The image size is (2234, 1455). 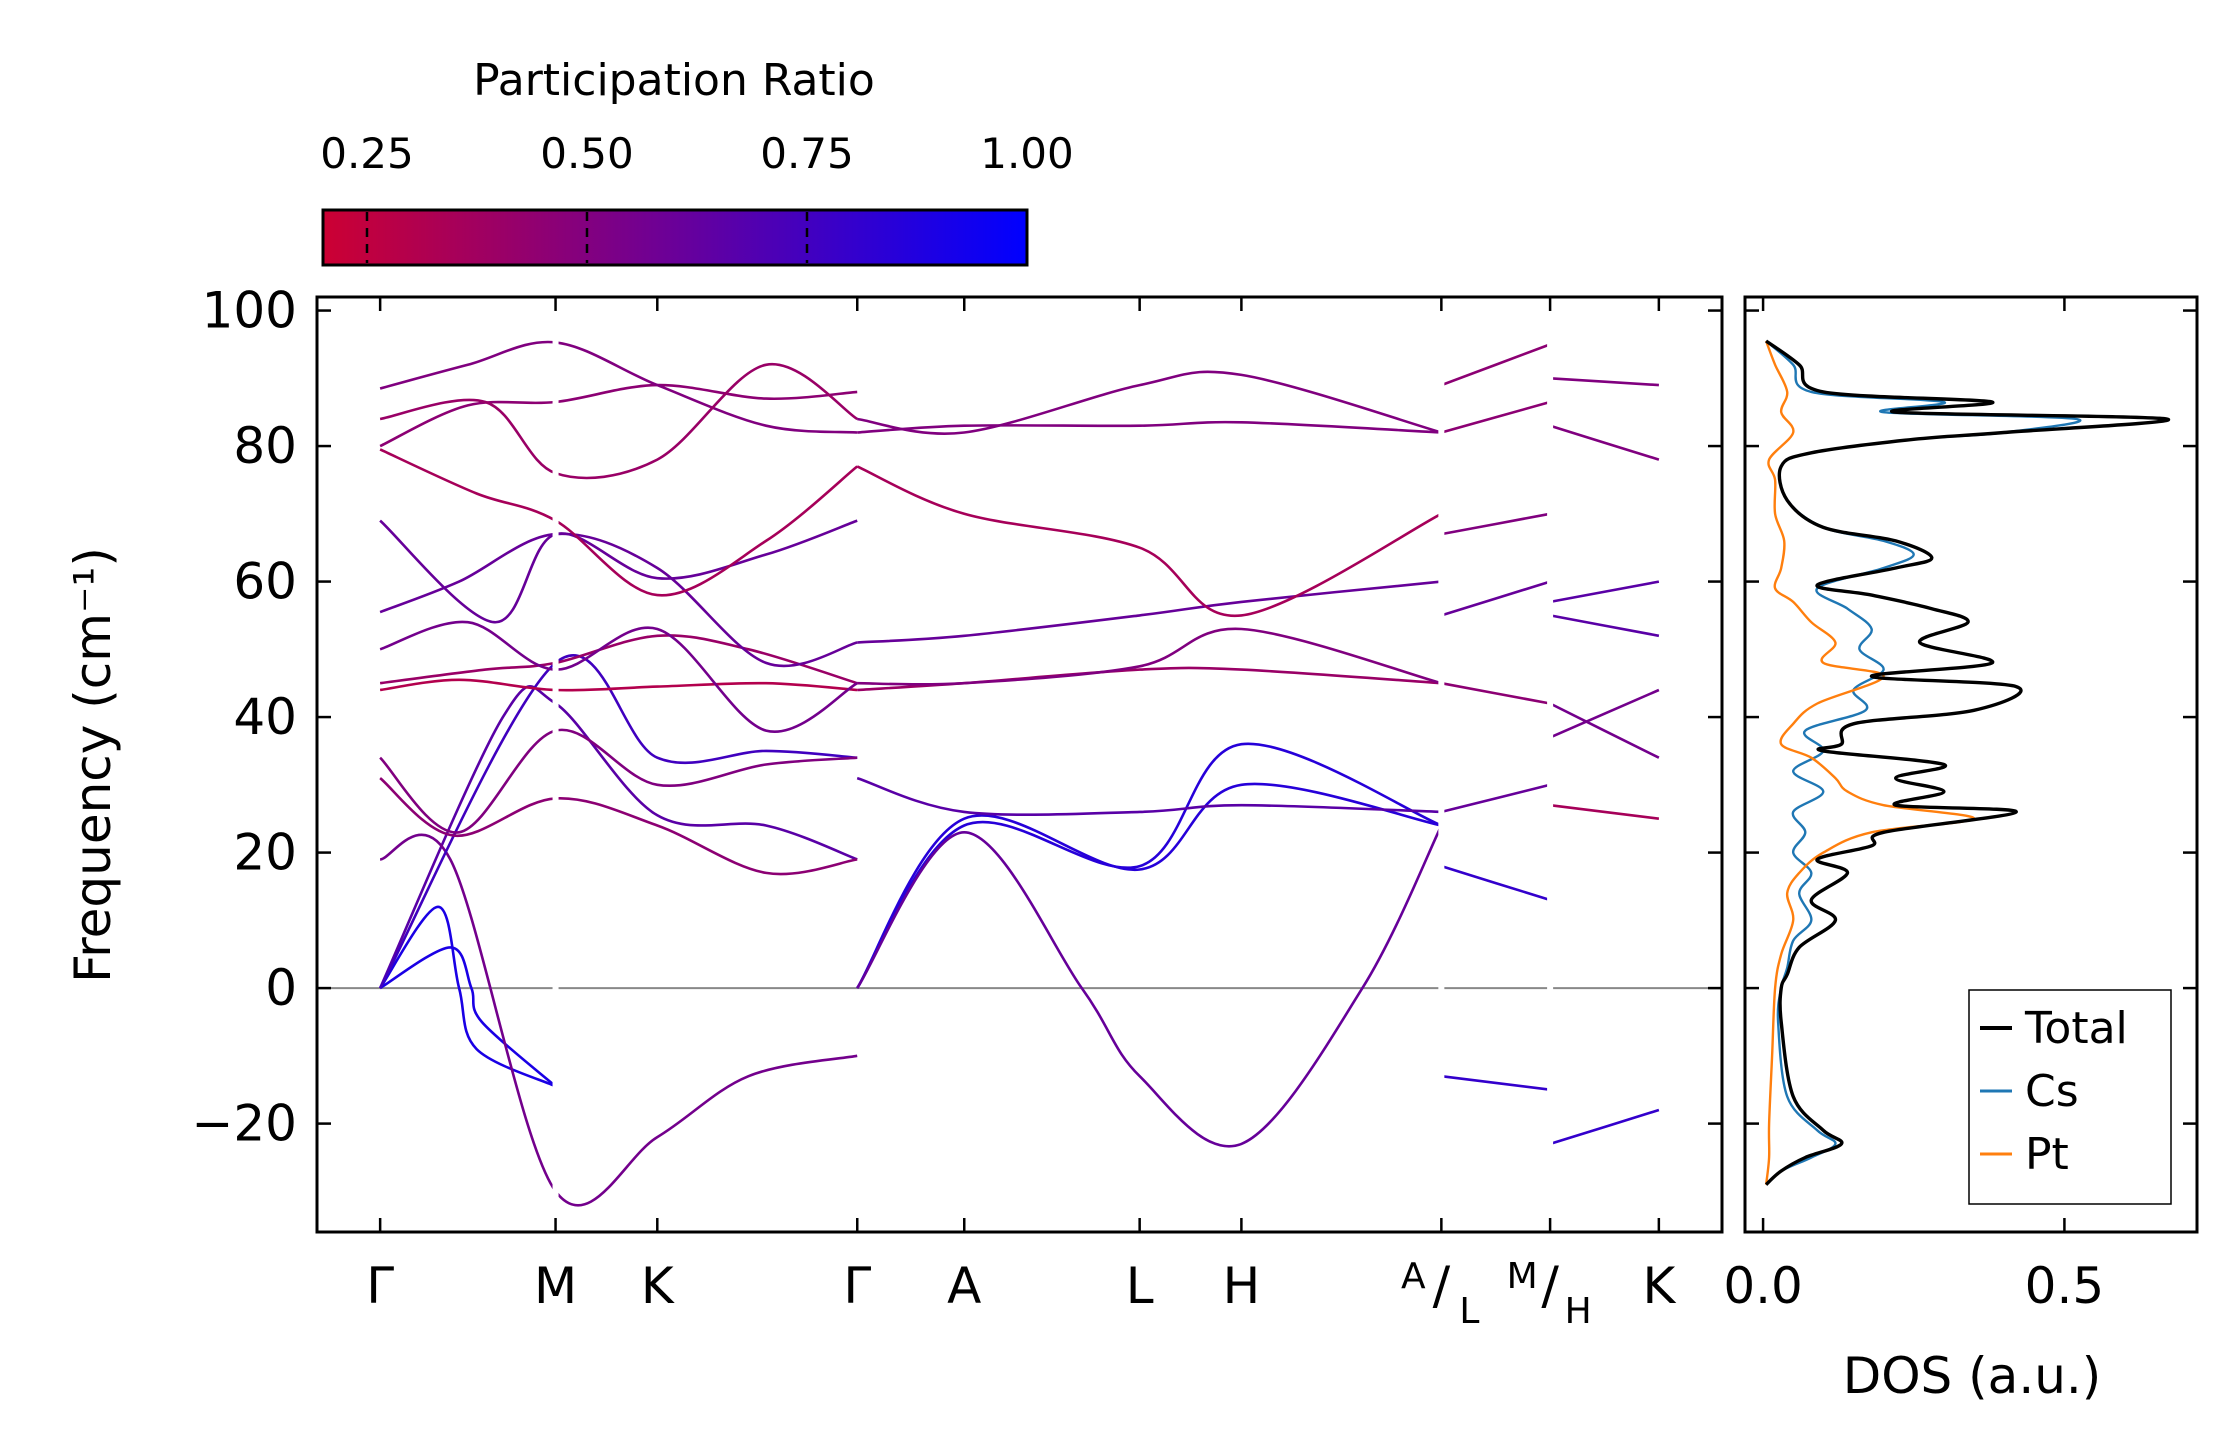 What do you see at coordinates (1027, 153) in the screenshot?
I see `colorbar-tick-label: 1.00` at bounding box center [1027, 153].